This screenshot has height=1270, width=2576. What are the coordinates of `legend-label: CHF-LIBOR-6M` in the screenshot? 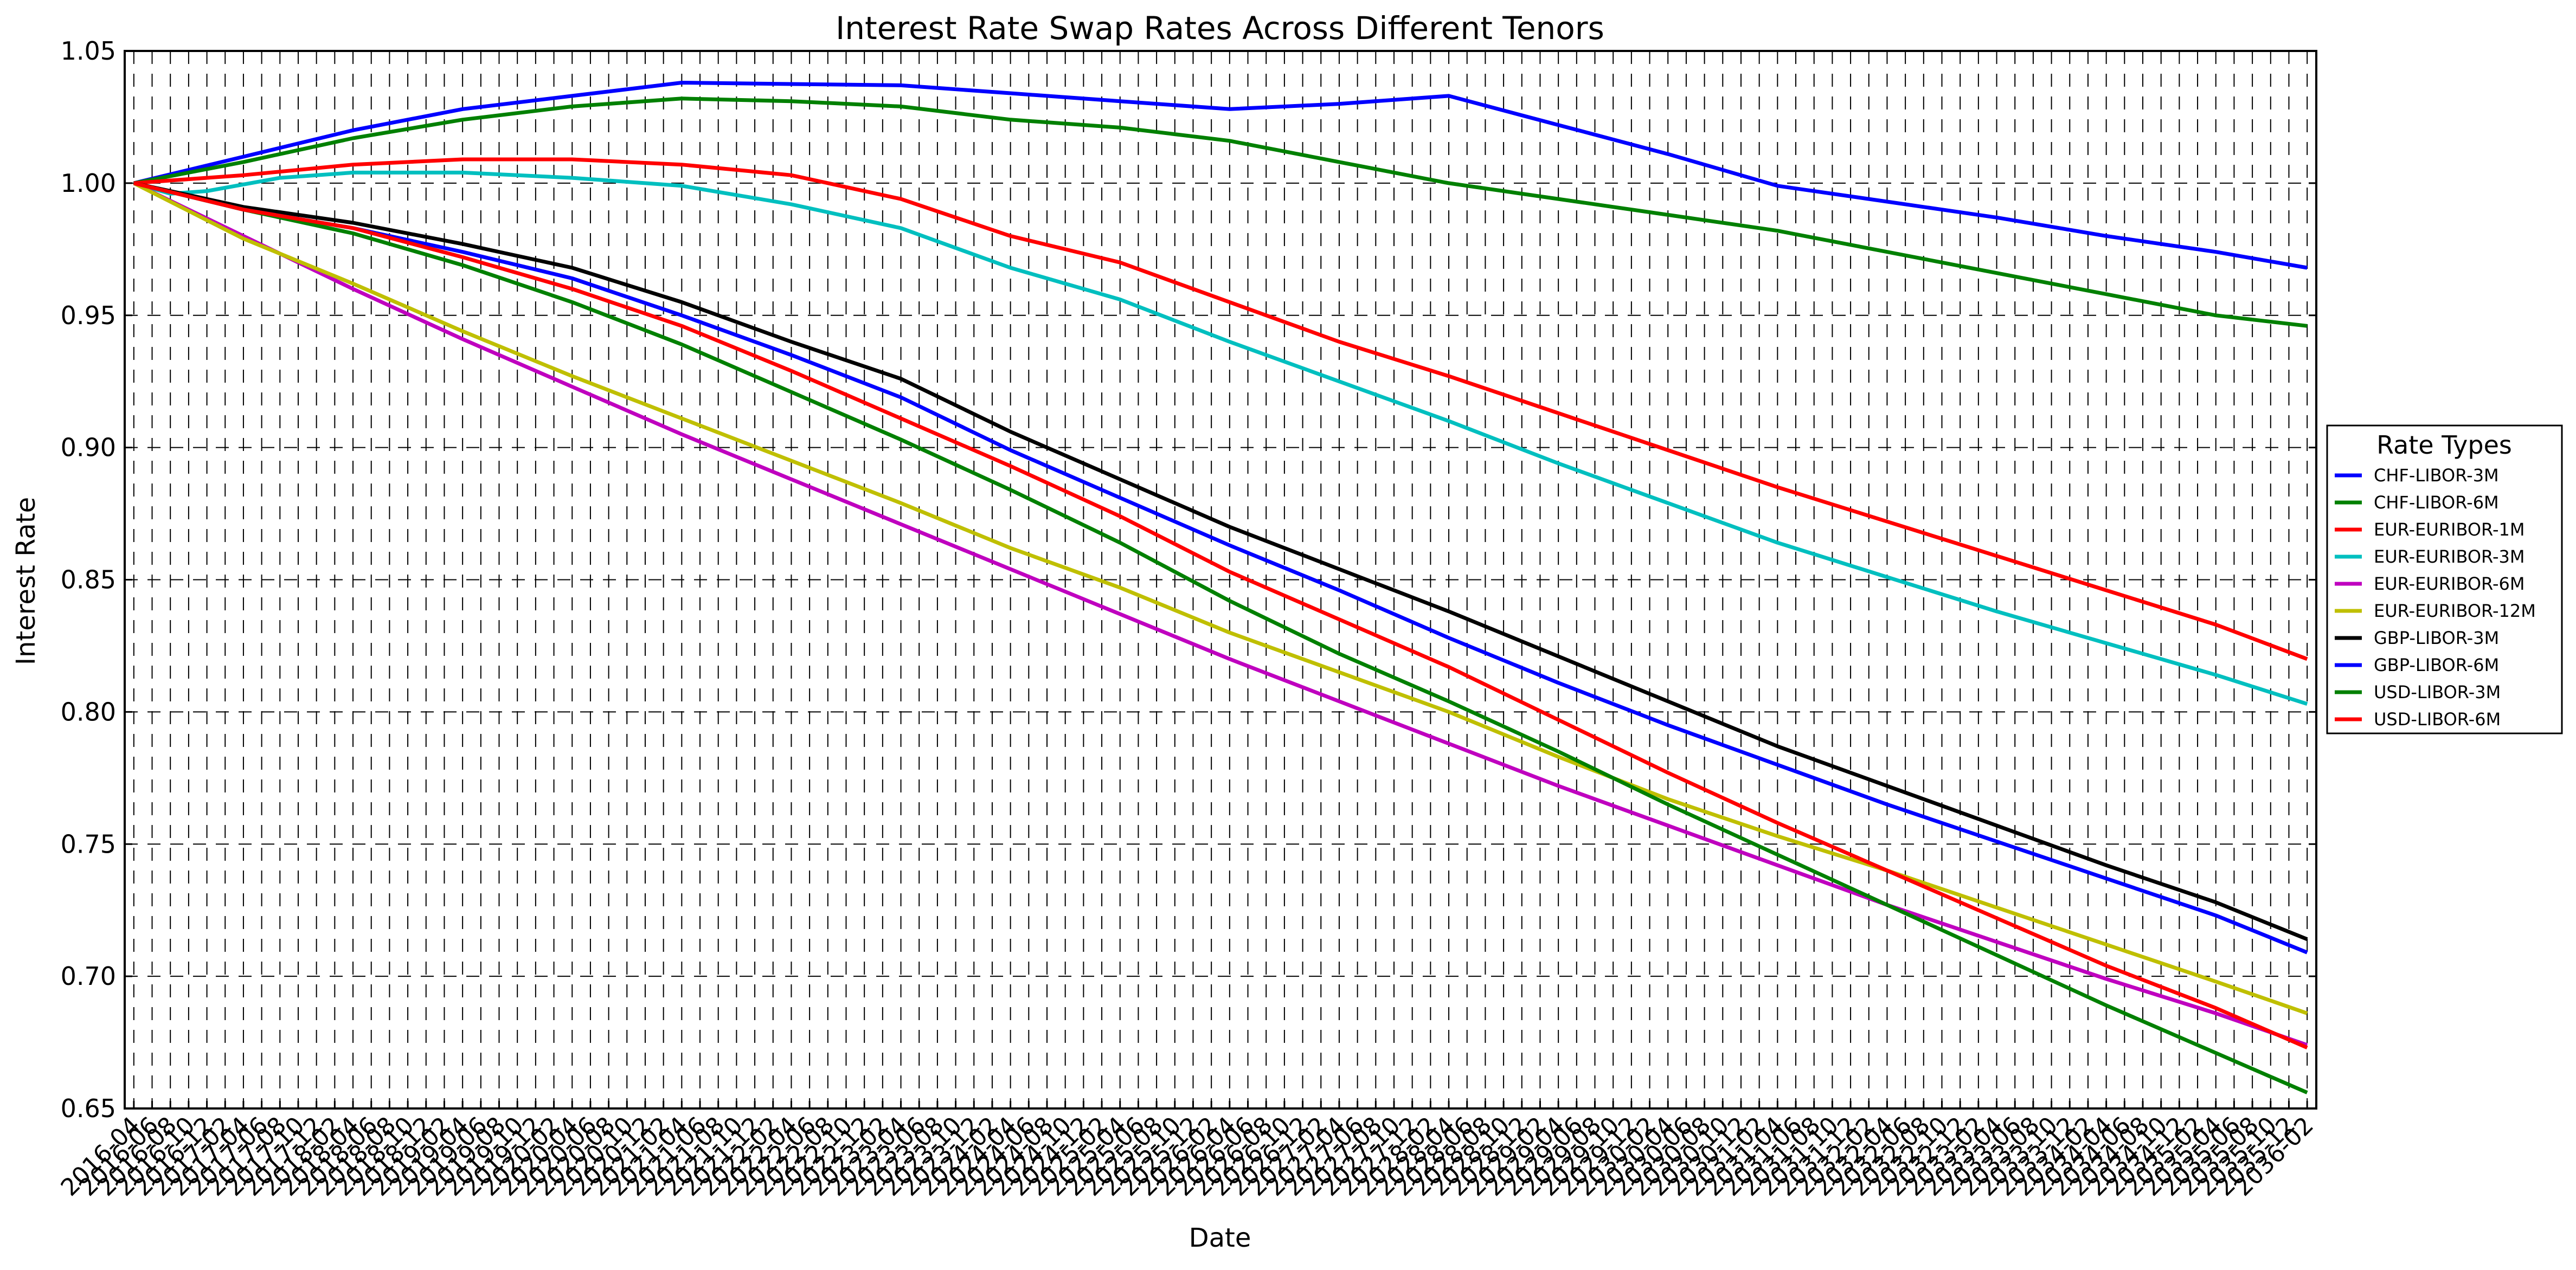 It's located at (2436, 503).